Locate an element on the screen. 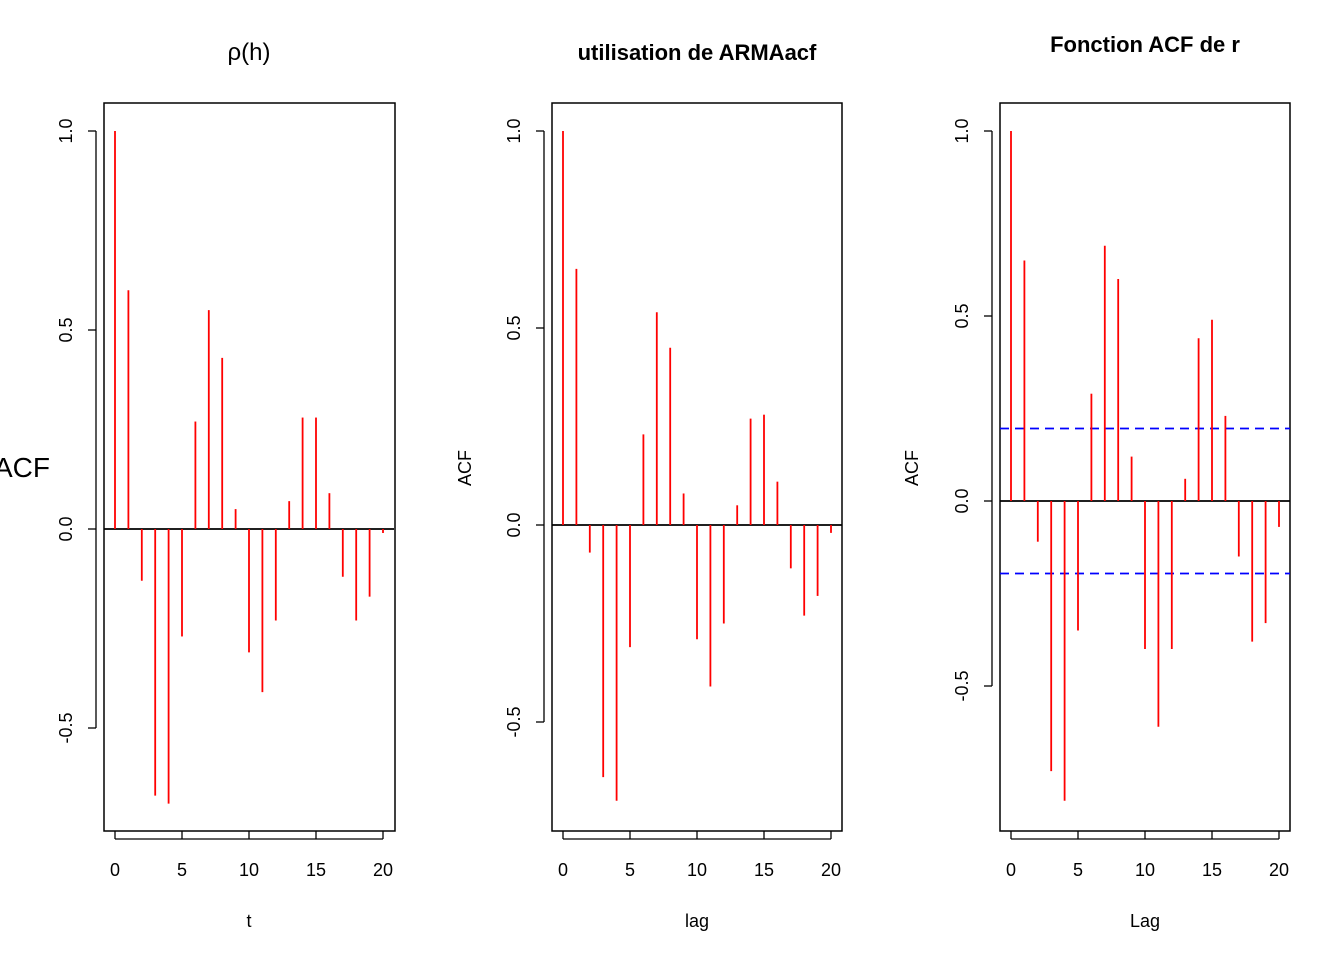 This screenshot has height=960, width=1344. x-axis-label: t is located at coordinates (248, 921).